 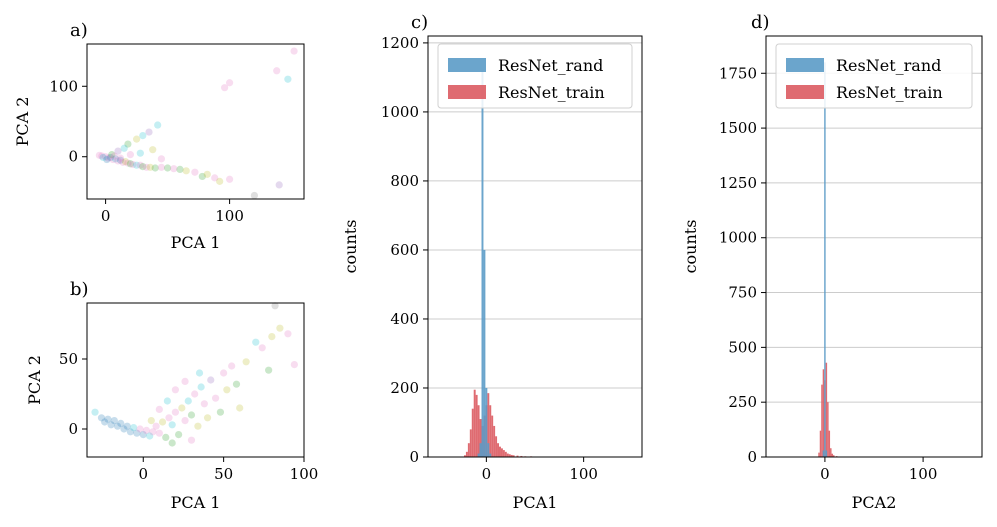 What do you see at coordinates (742, 293) in the screenshot?
I see `y-tick-label: 750` at bounding box center [742, 293].